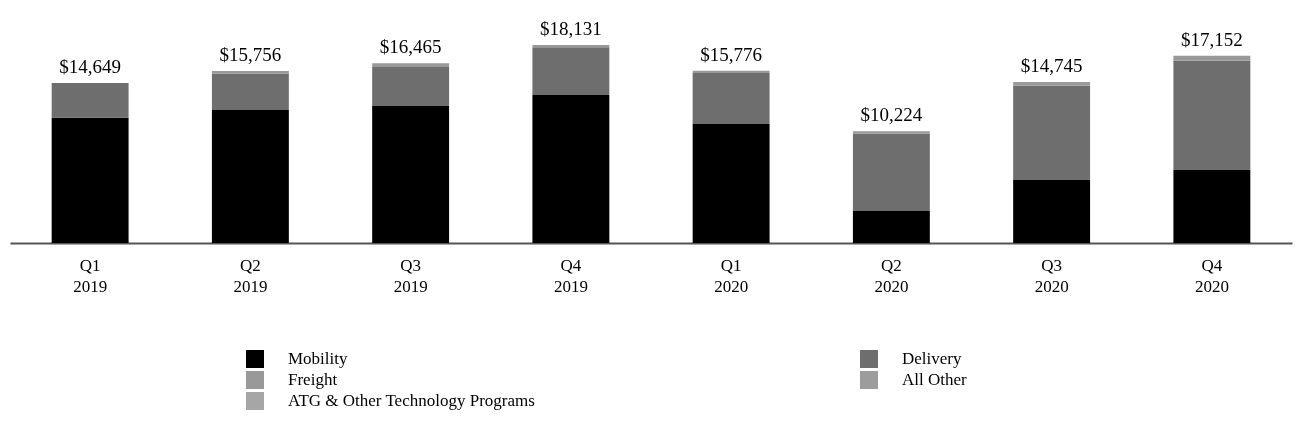 This screenshot has width=1304, height=431. Describe the element at coordinates (731, 54) in the screenshot. I see `annotation: $15,776` at that location.